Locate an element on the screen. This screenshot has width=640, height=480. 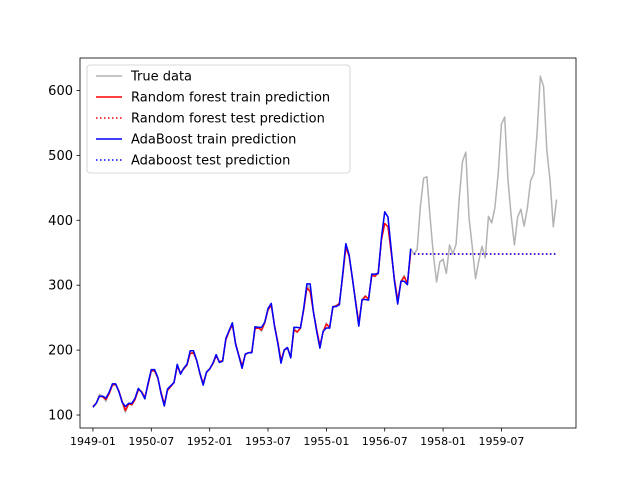
legend-label: Random forest train prediction is located at coordinates (230, 98).